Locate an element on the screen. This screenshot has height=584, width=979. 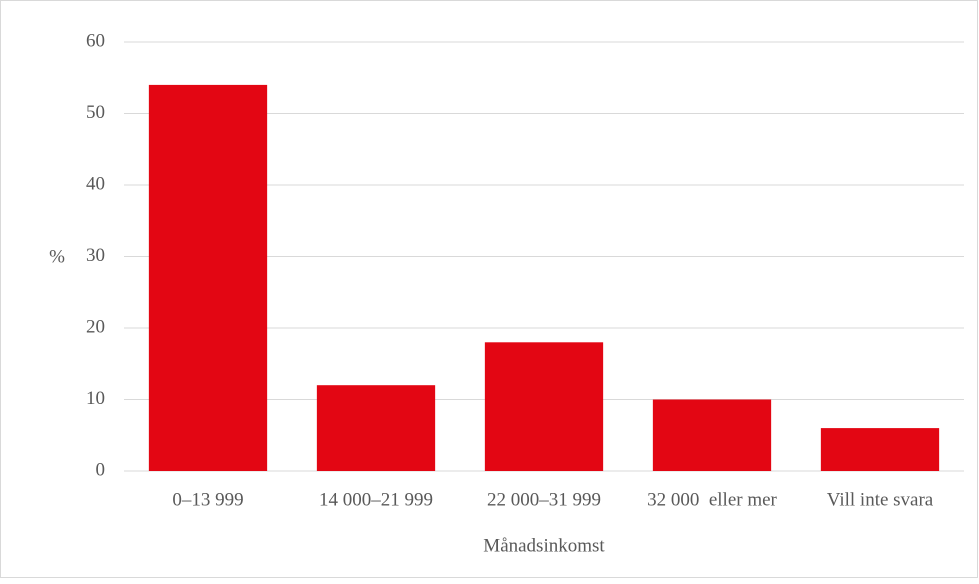
x-tick-label: Vill inte svara is located at coordinates (880, 499).